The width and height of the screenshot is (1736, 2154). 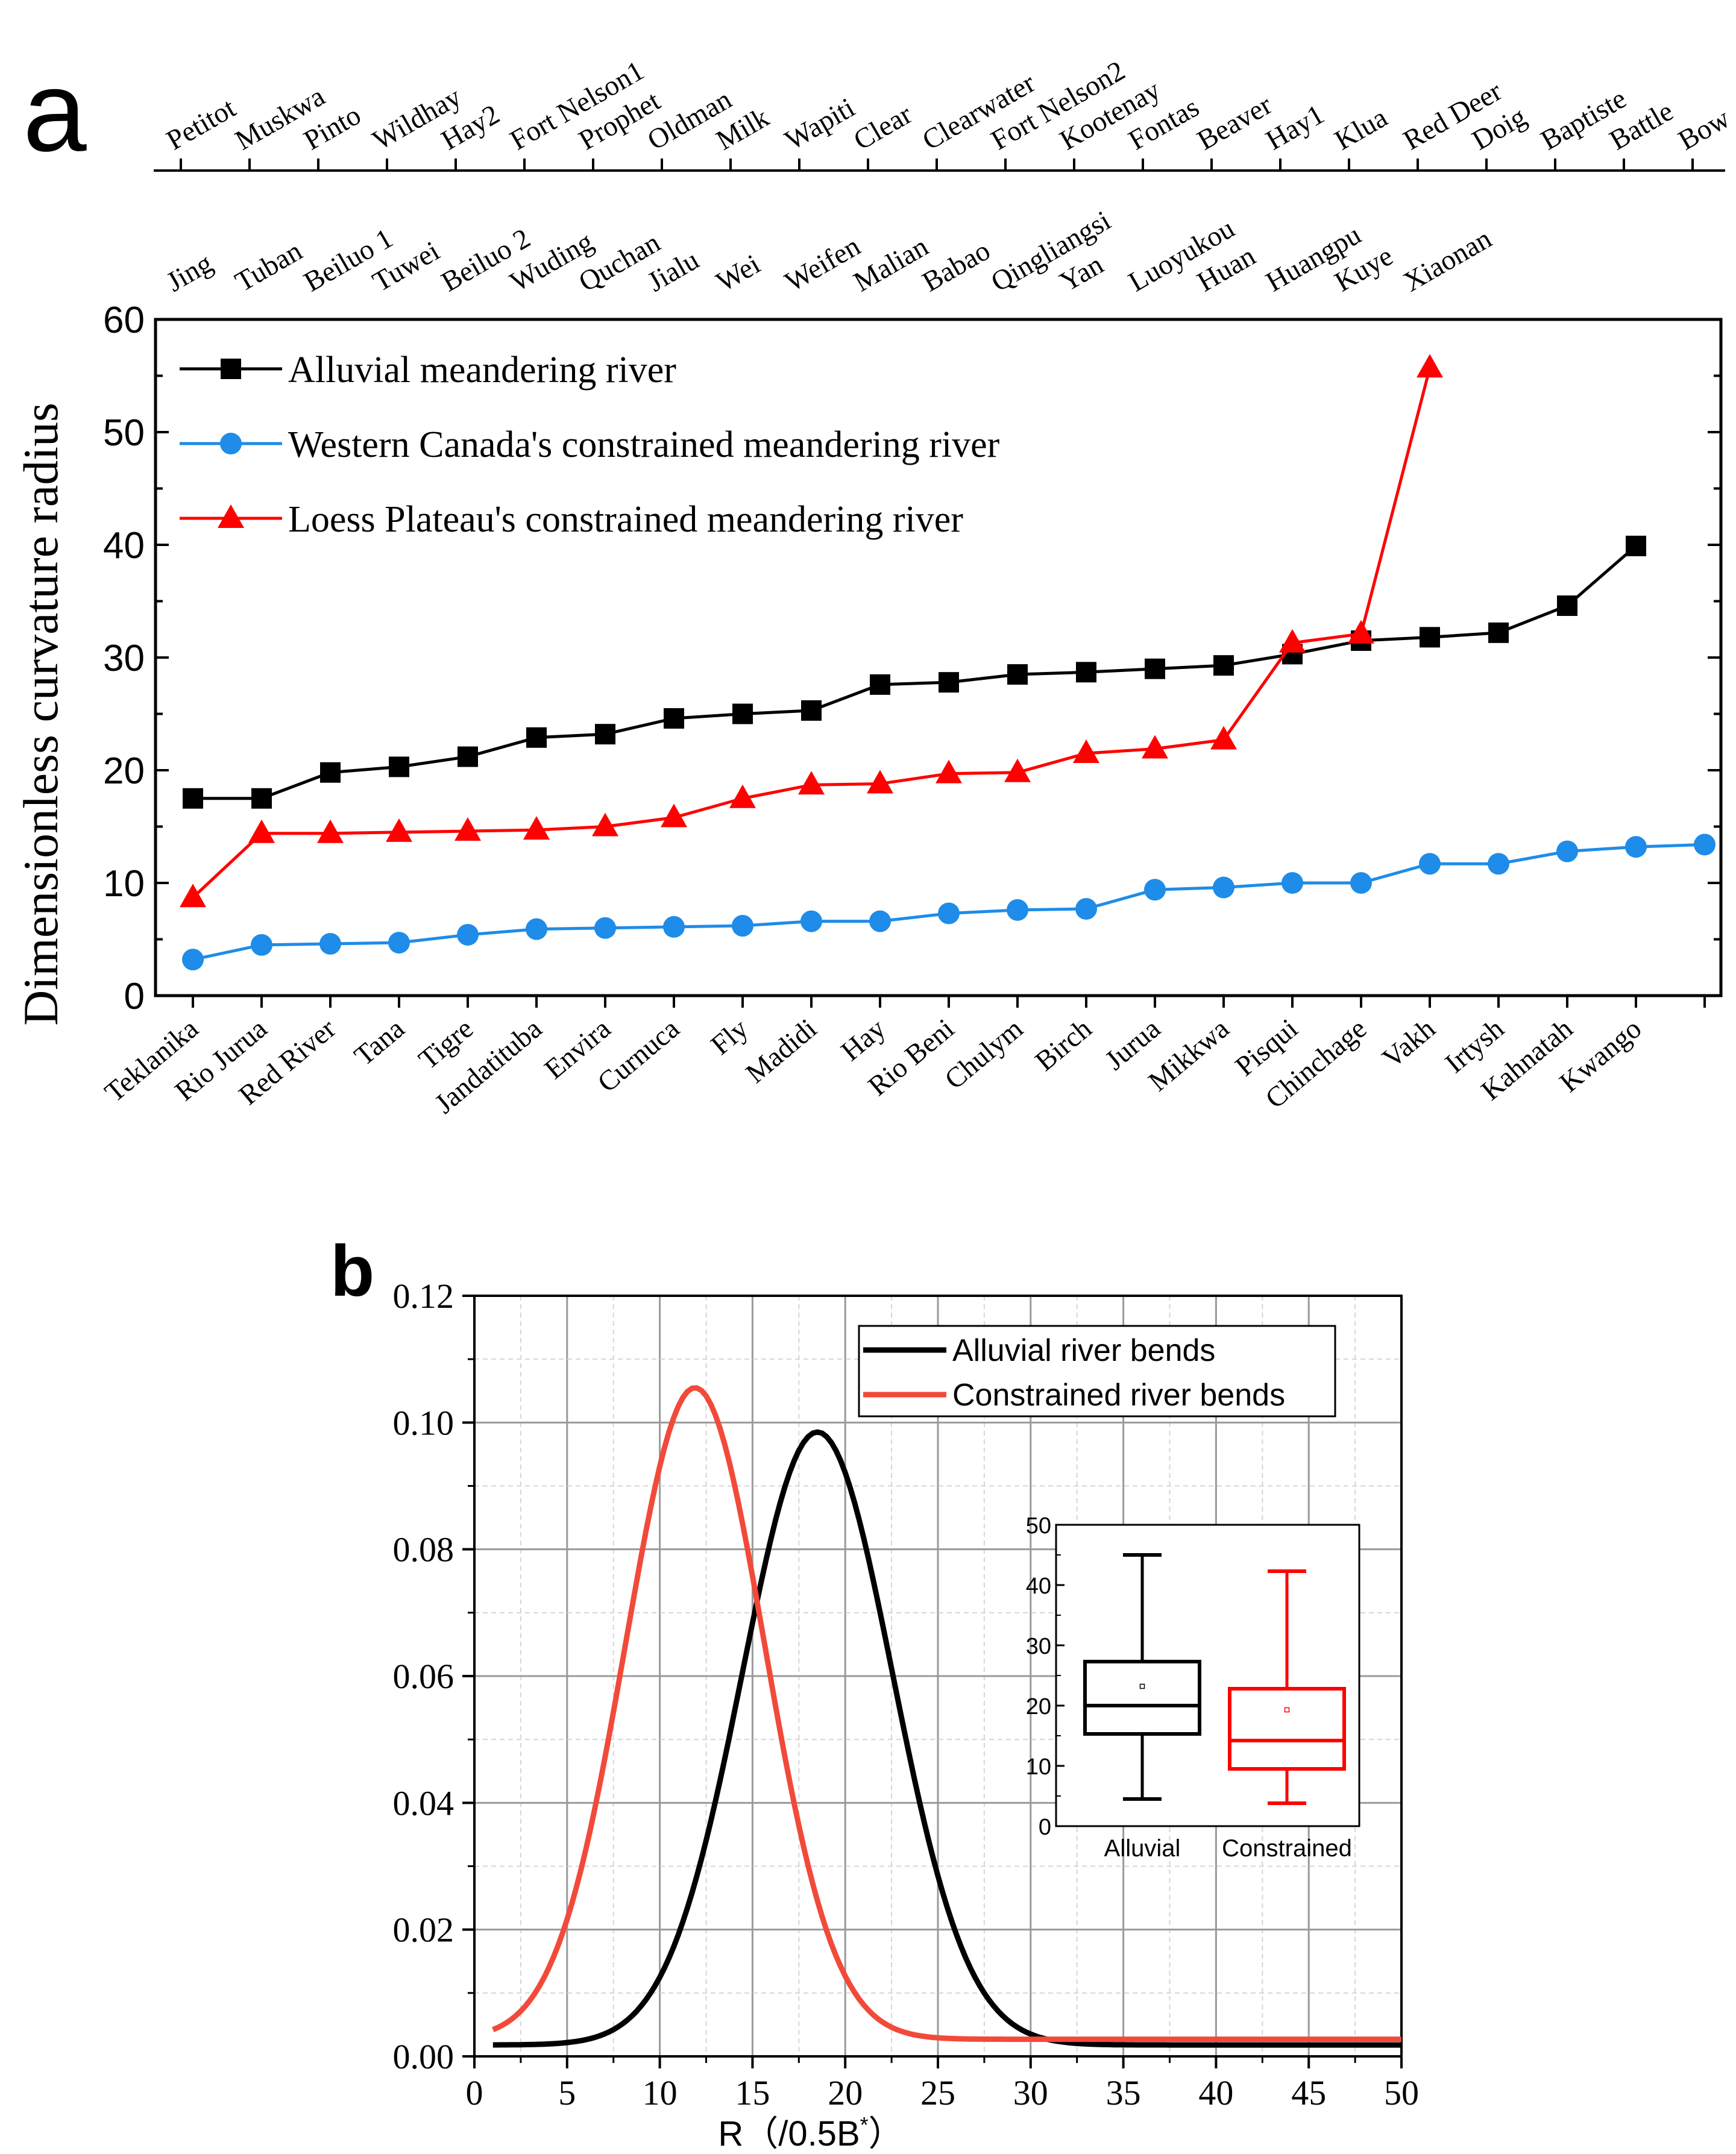 What do you see at coordinates (1038, 1586) in the screenshot?
I see `inset-y-tick-label: 40` at bounding box center [1038, 1586].